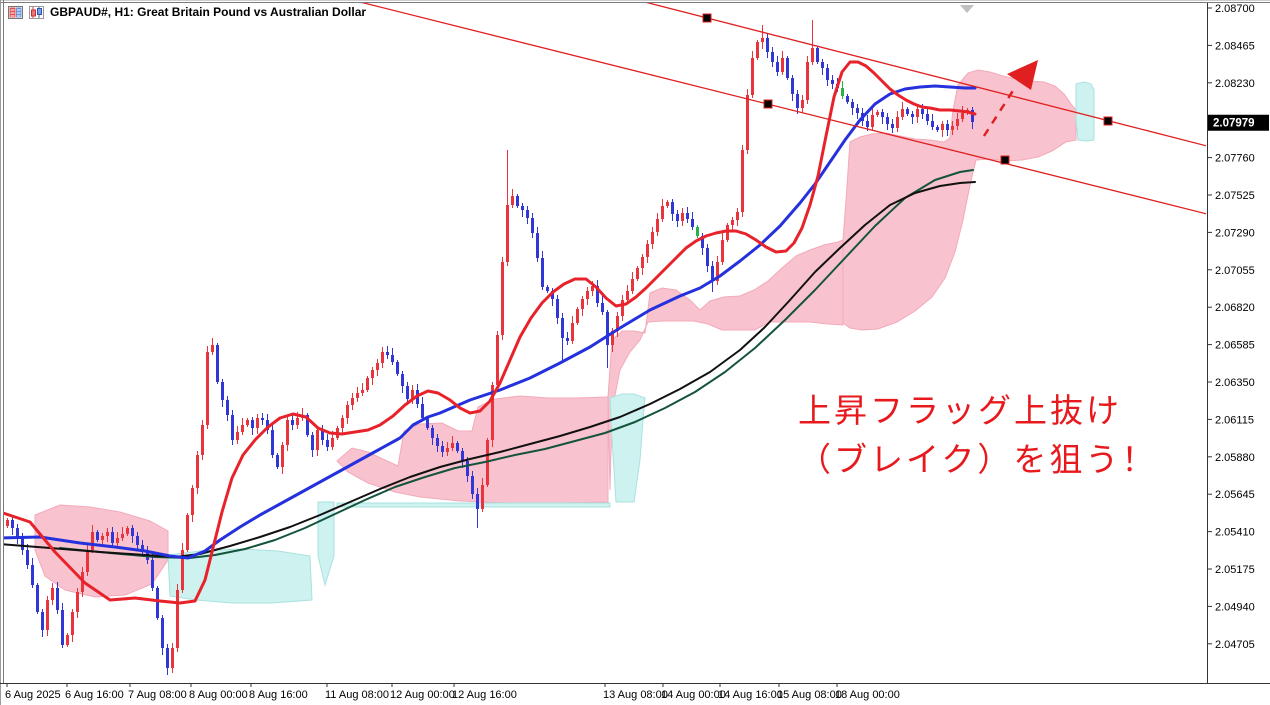 Image resolution: width=1270 pixels, height=705 pixels. Describe the element at coordinates (1000, 111) in the screenshot. I see `breakout-arrow-shaft` at that location.